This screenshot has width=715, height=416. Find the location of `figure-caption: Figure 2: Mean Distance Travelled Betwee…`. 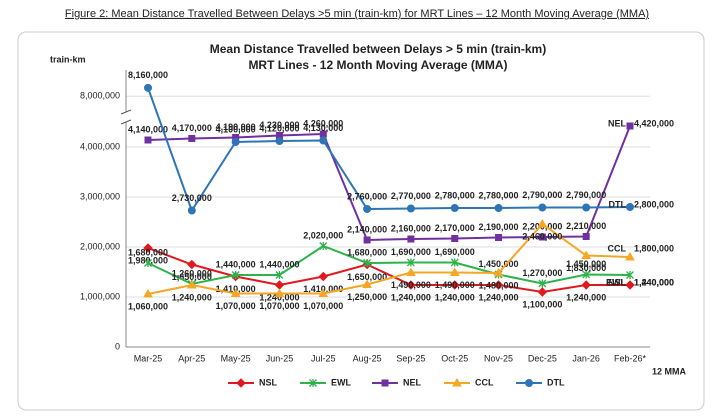

figure-caption: Figure 2: Mean Distance Travelled Betwee… is located at coordinates (357, 14).